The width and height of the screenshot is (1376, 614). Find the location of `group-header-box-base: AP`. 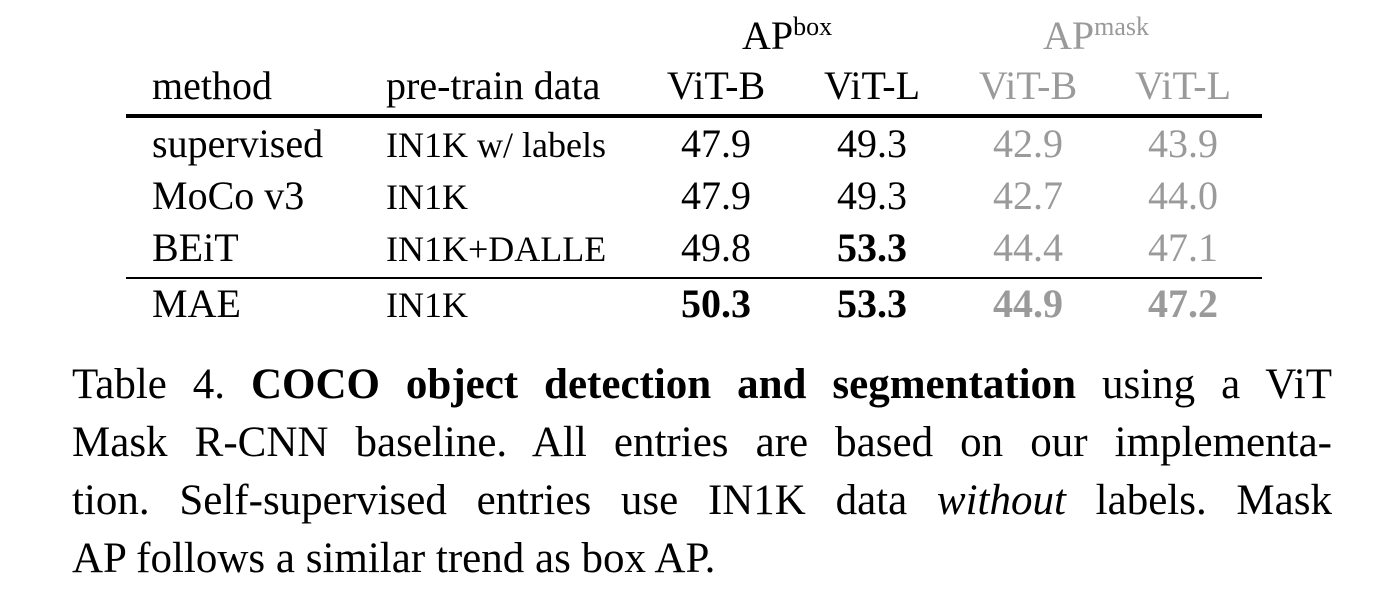

group-header-box-base: AP is located at coordinates (768, 35).